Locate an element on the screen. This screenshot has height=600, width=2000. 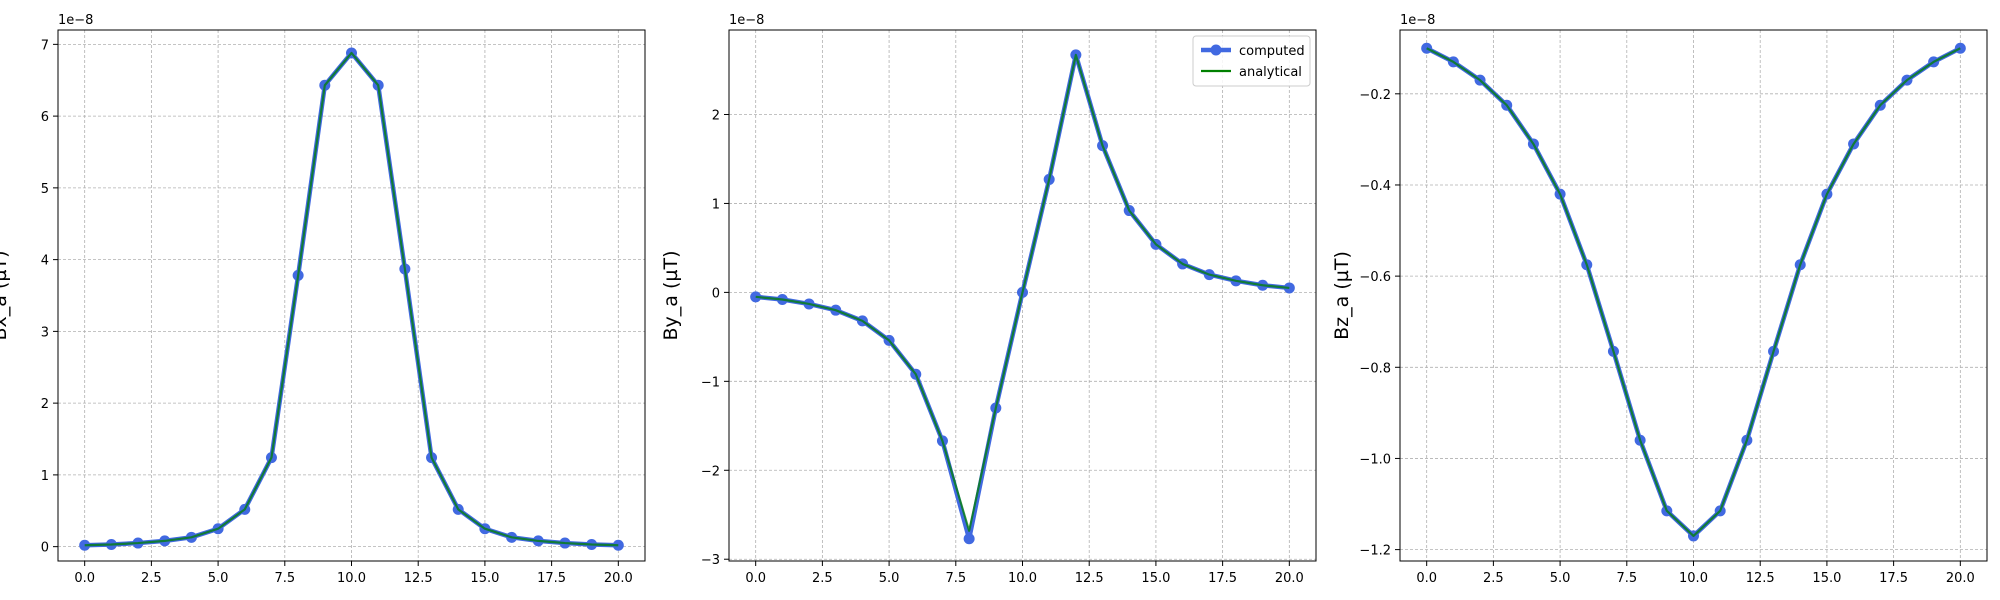
y-tick-label: −0.4 is located at coordinates (1375, 186).